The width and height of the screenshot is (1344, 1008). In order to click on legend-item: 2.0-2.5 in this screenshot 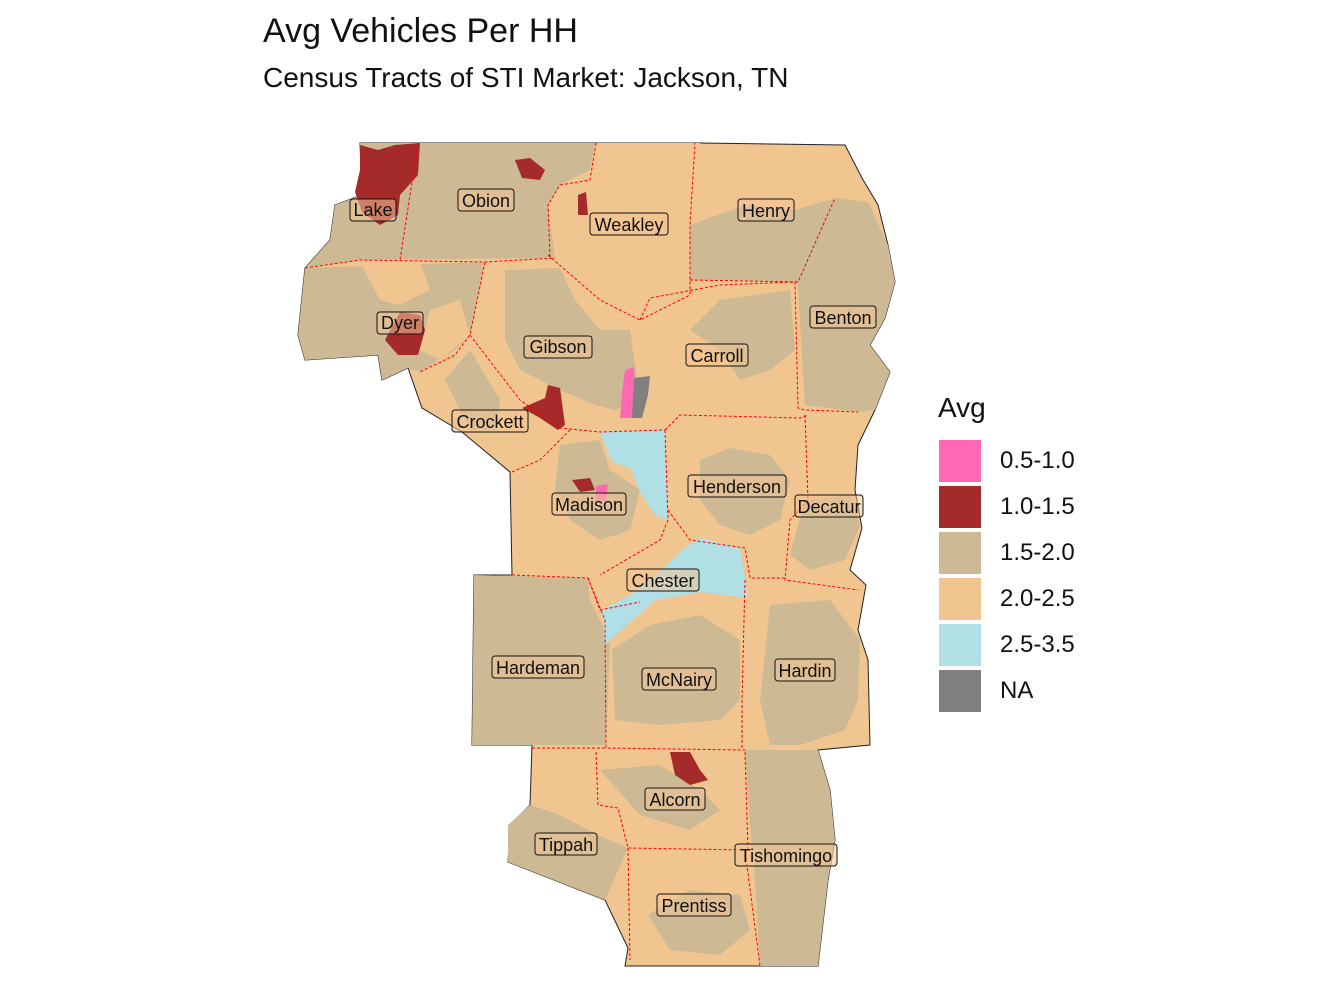, I will do `click(1006, 599)`.